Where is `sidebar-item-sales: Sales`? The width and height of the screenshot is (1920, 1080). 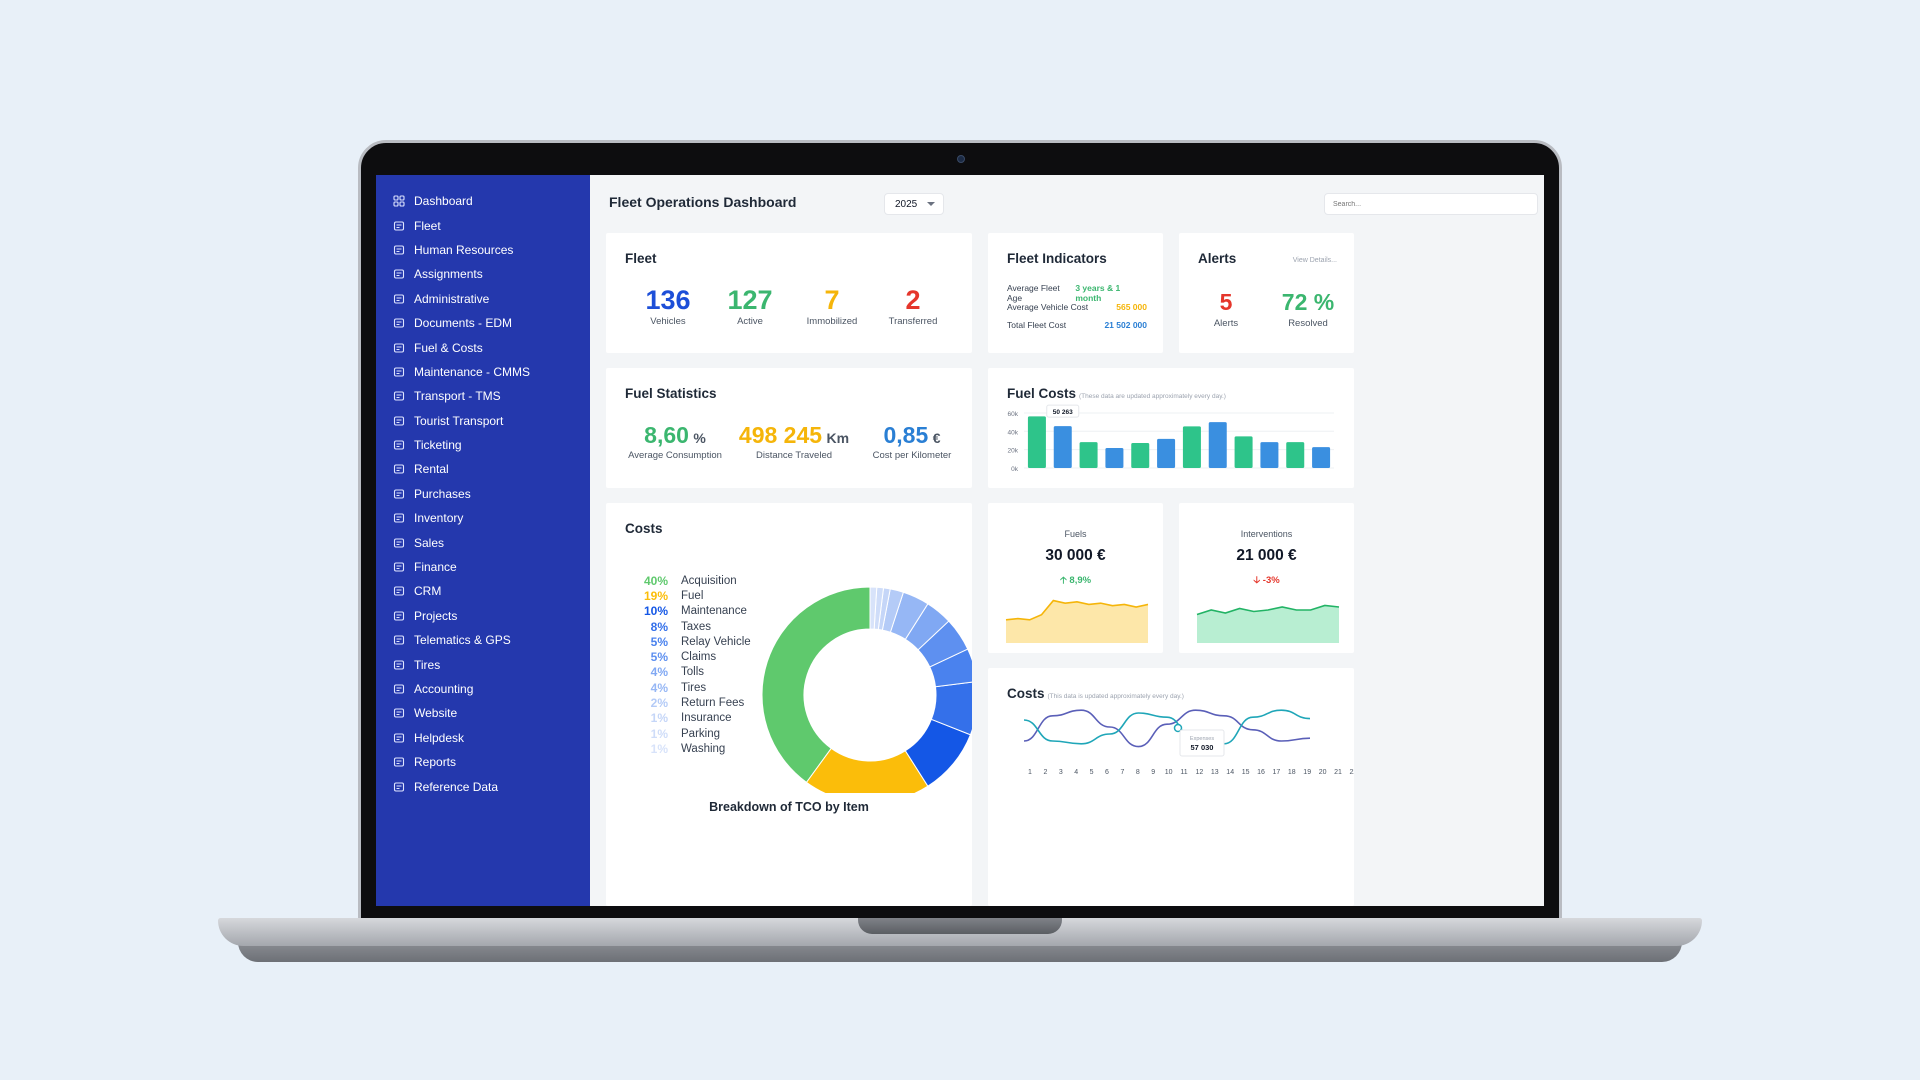
sidebar-item-sales: Sales is located at coordinates (483, 542).